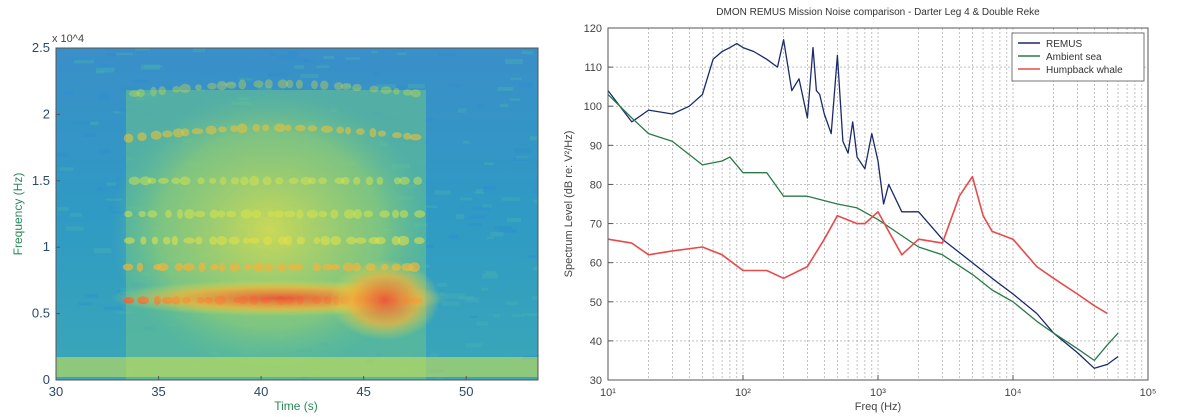  What do you see at coordinates (41, 180) in the screenshot?
I see `y-tick-label: 1.5` at bounding box center [41, 180].